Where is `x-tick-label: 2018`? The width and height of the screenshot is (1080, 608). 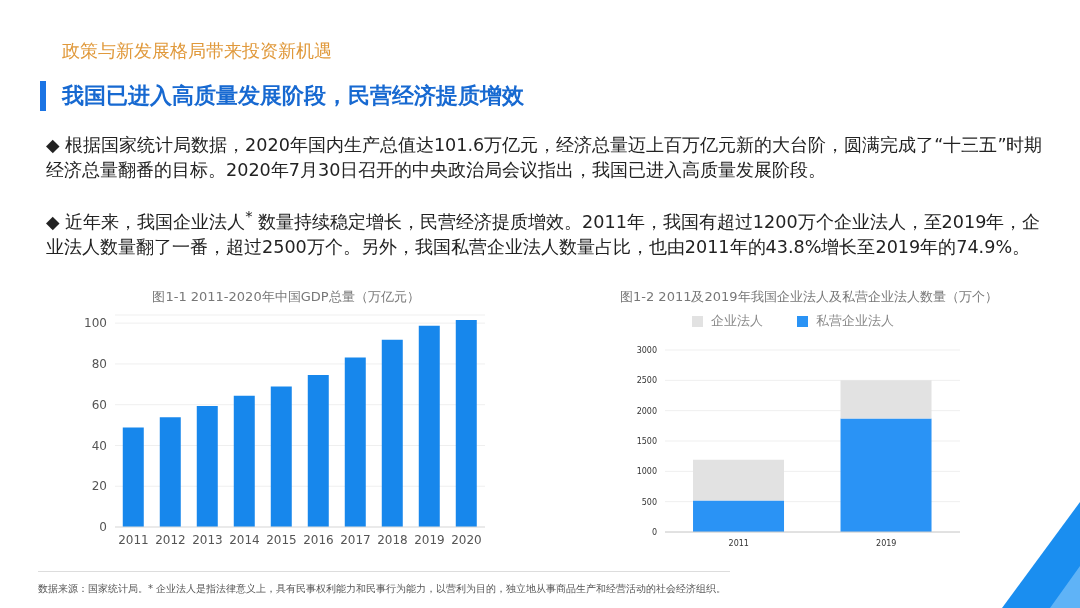 x-tick-label: 2018 is located at coordinates (392, 539).